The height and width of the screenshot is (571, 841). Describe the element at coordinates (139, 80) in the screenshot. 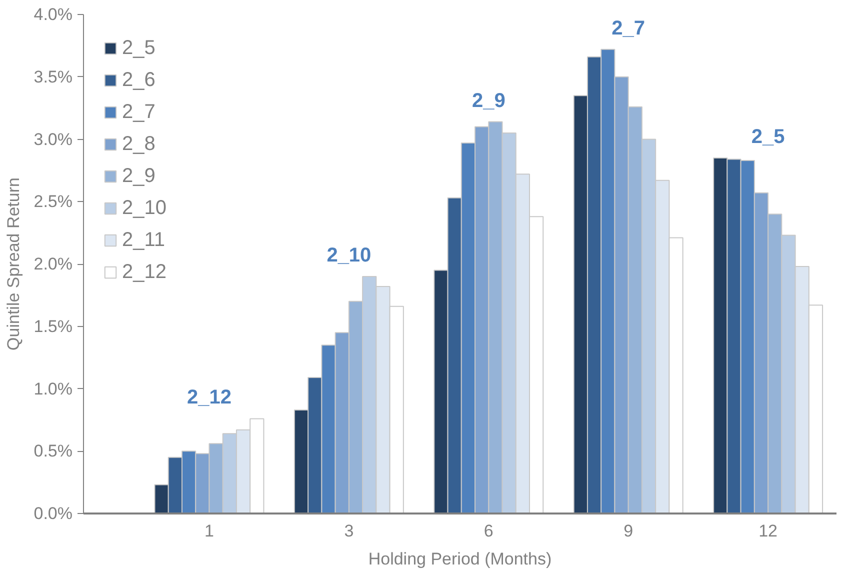

I see `legend-label: 2_6` at that location.